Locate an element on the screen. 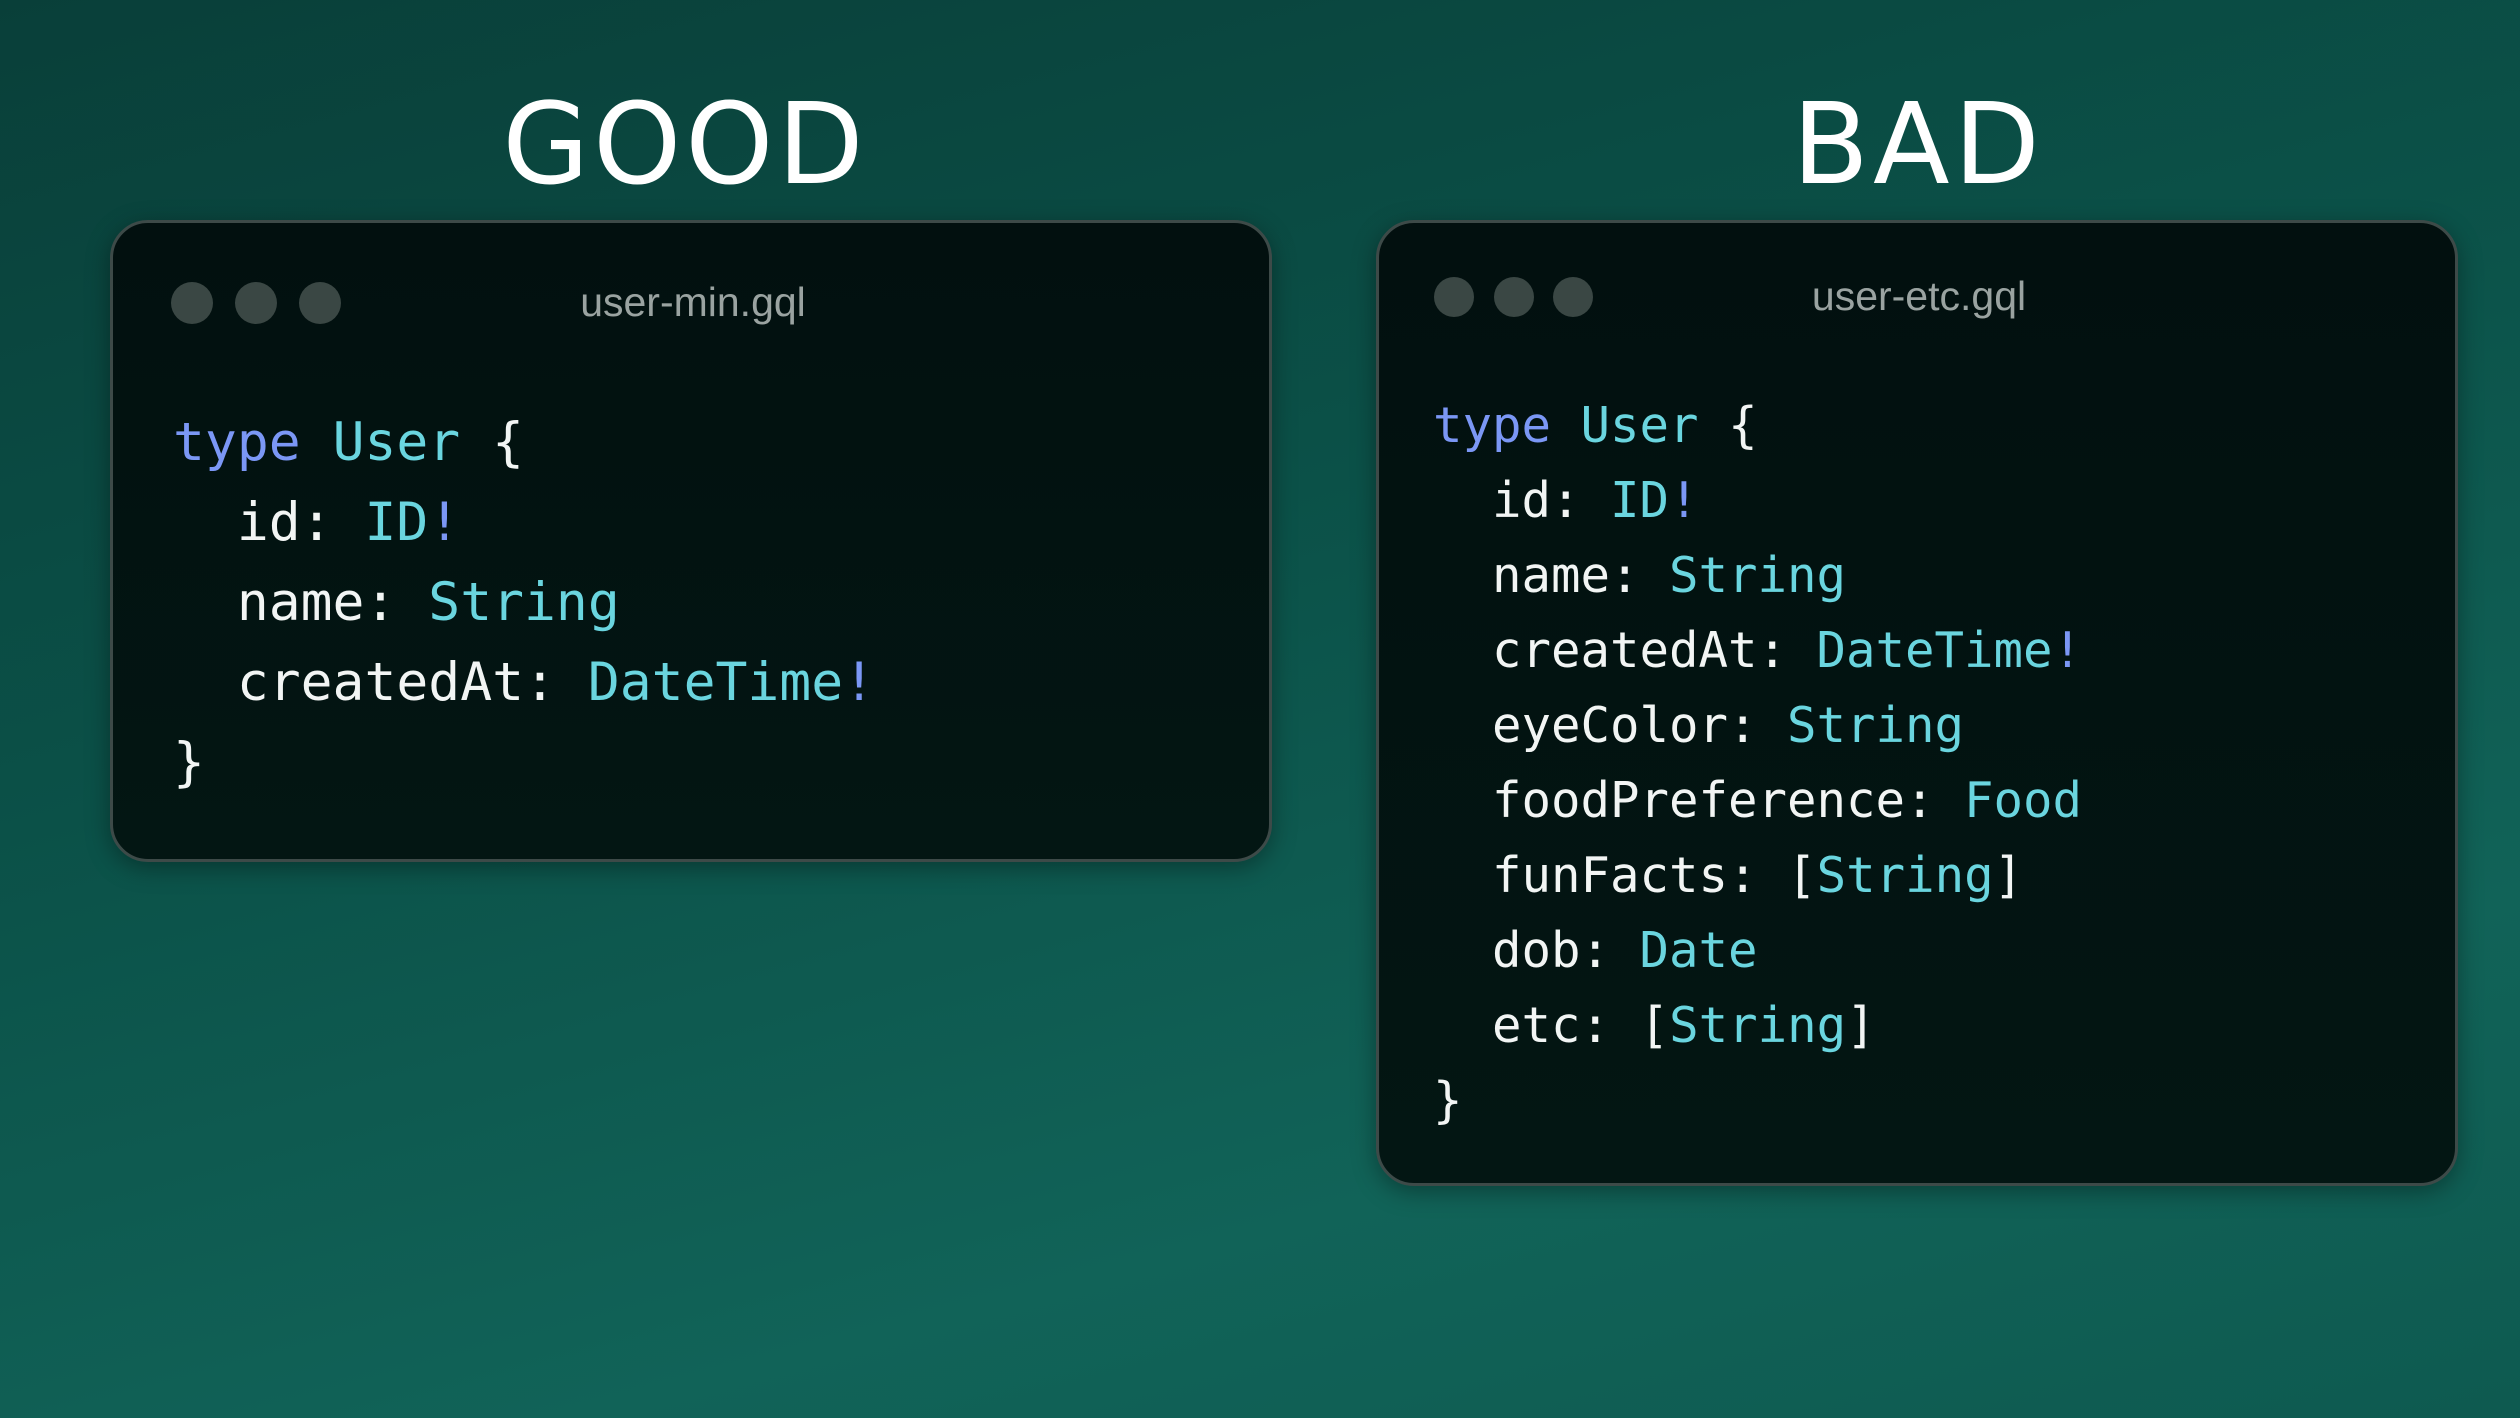 This screenshot has width=2520, height=1418. field-name: etc is located at coordinates (1536, 1025).